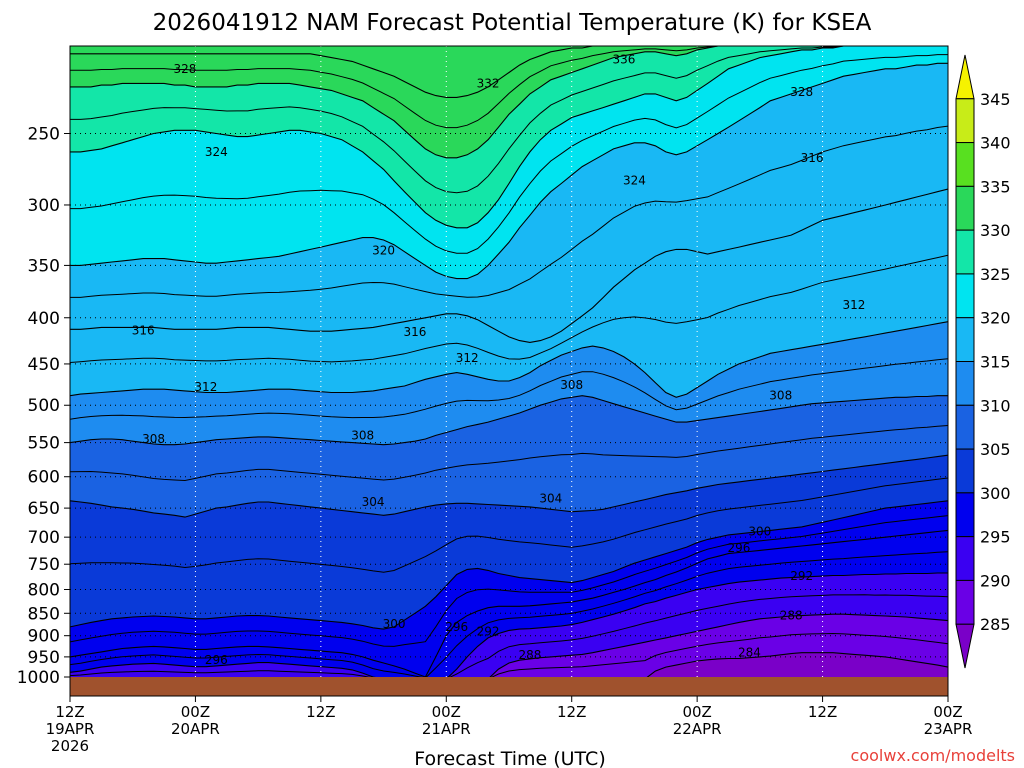 The image size is (1024, 768). I want to click on y-tick-label: 600, so click(44, 478).